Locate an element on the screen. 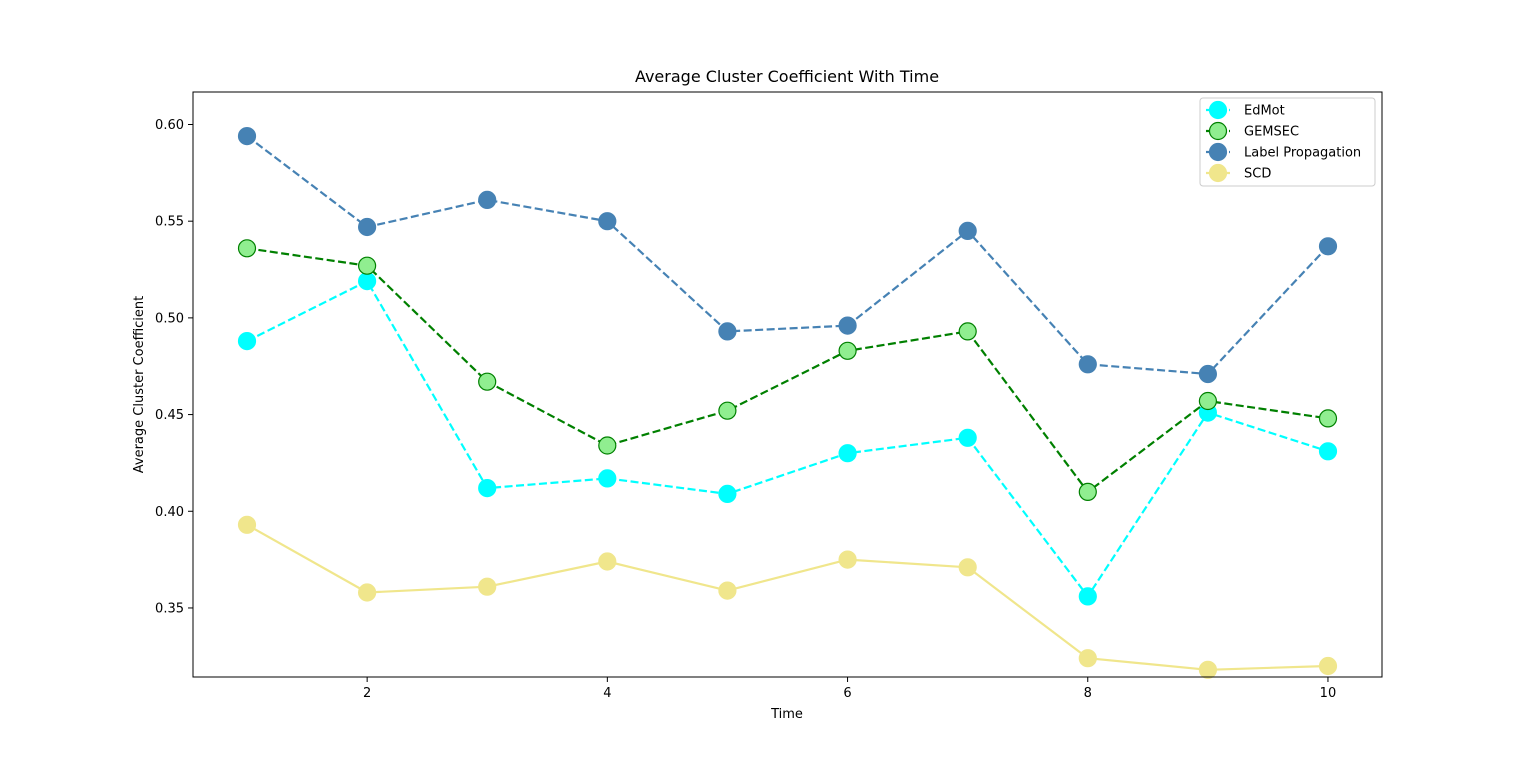 Image resolution: width=1536 pixels, height=761 pixels. legend-item: SCD is located at coordinates (1238, 173).